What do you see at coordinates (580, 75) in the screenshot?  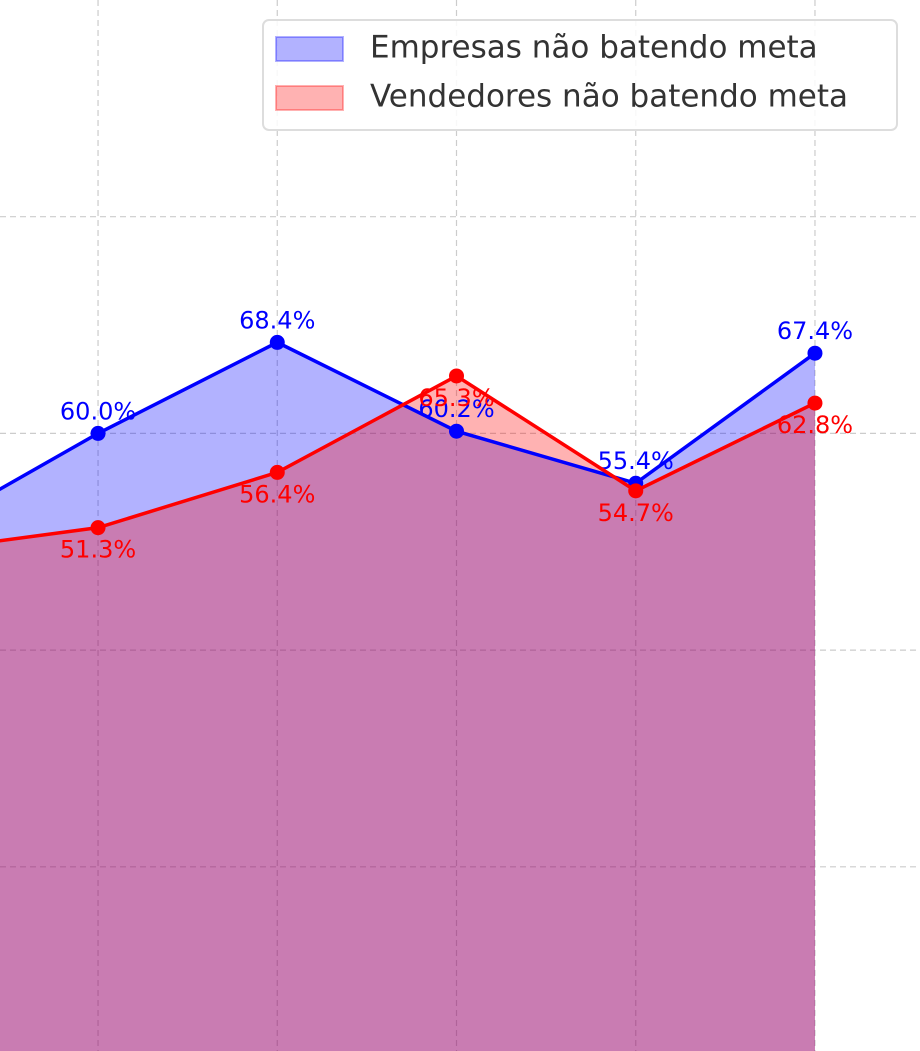 I see `legend-box` at bounding box center [580, 75].